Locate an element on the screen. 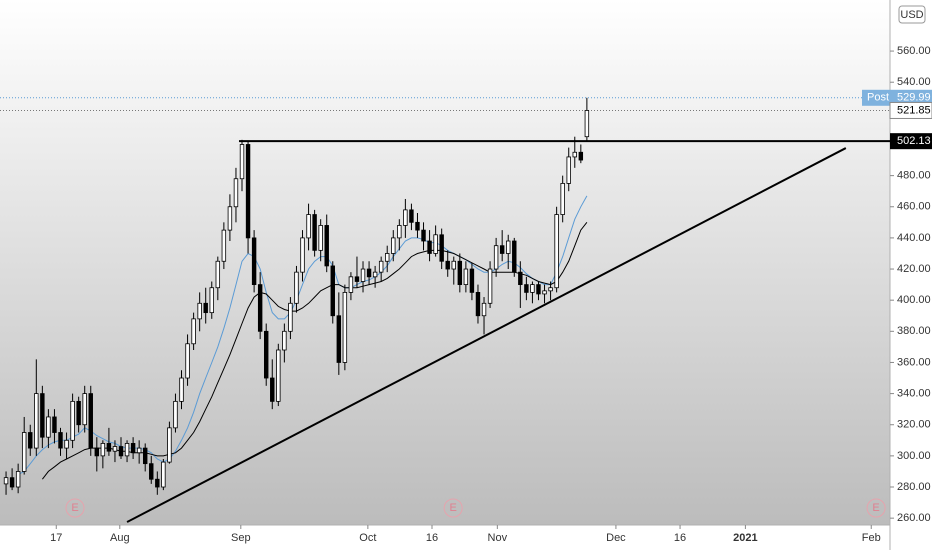  last-price-tag is located at coordinates (910, 110).